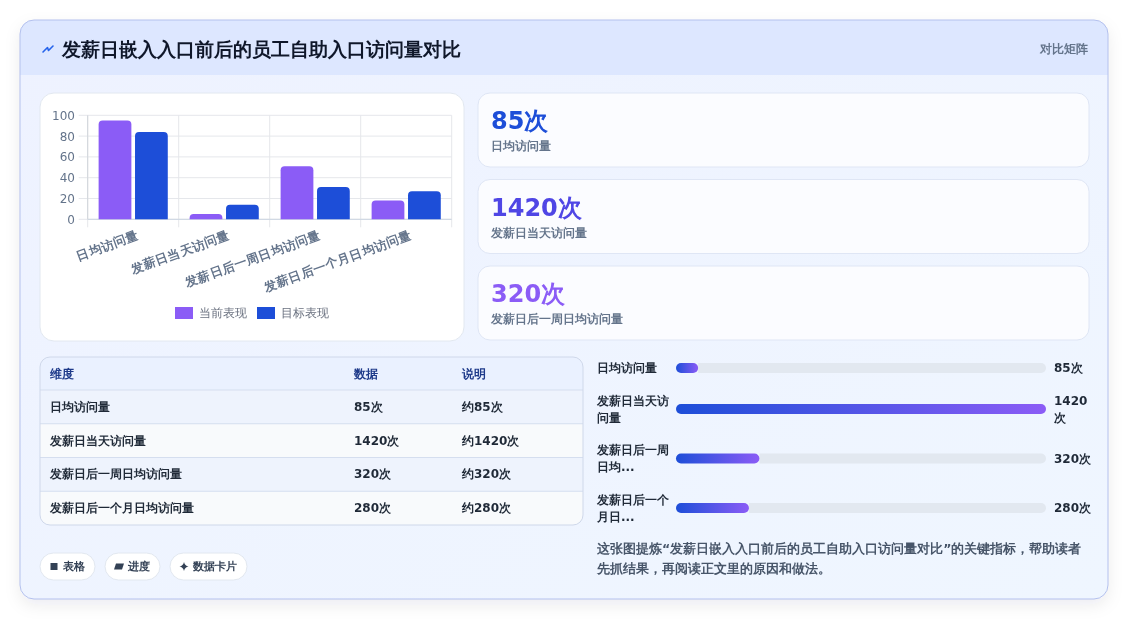 This screenshot has height=620, width=1129. Describe the element at coordinates (115, 474) in the screenshot. I see `category-label: 发薪日后一周日均访问量` at that location.